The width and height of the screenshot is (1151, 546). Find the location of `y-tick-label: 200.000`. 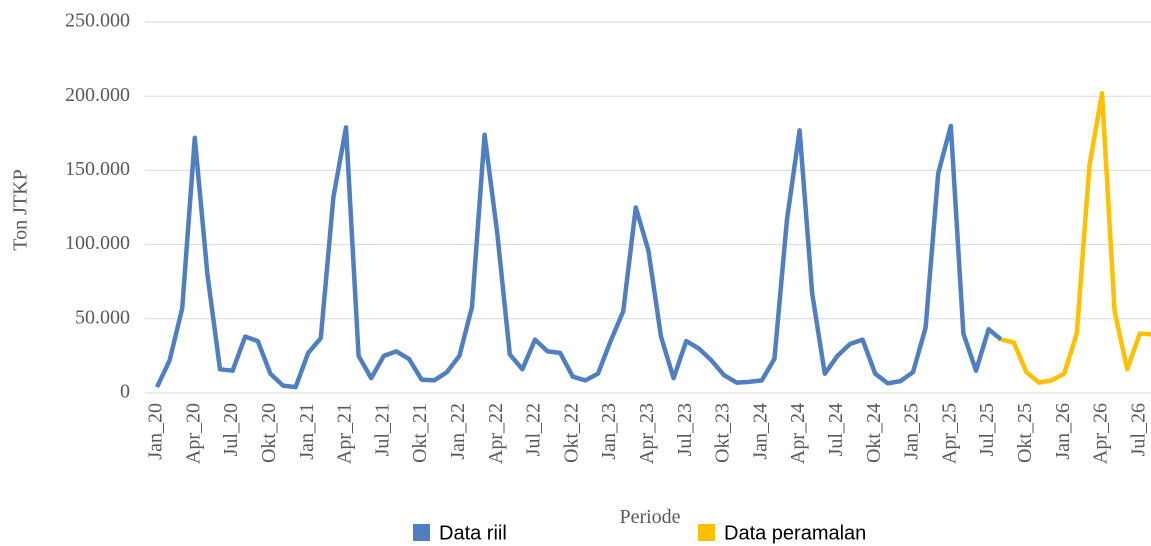

y-tick-label: 200.000 is located at coordinates (97, 95).